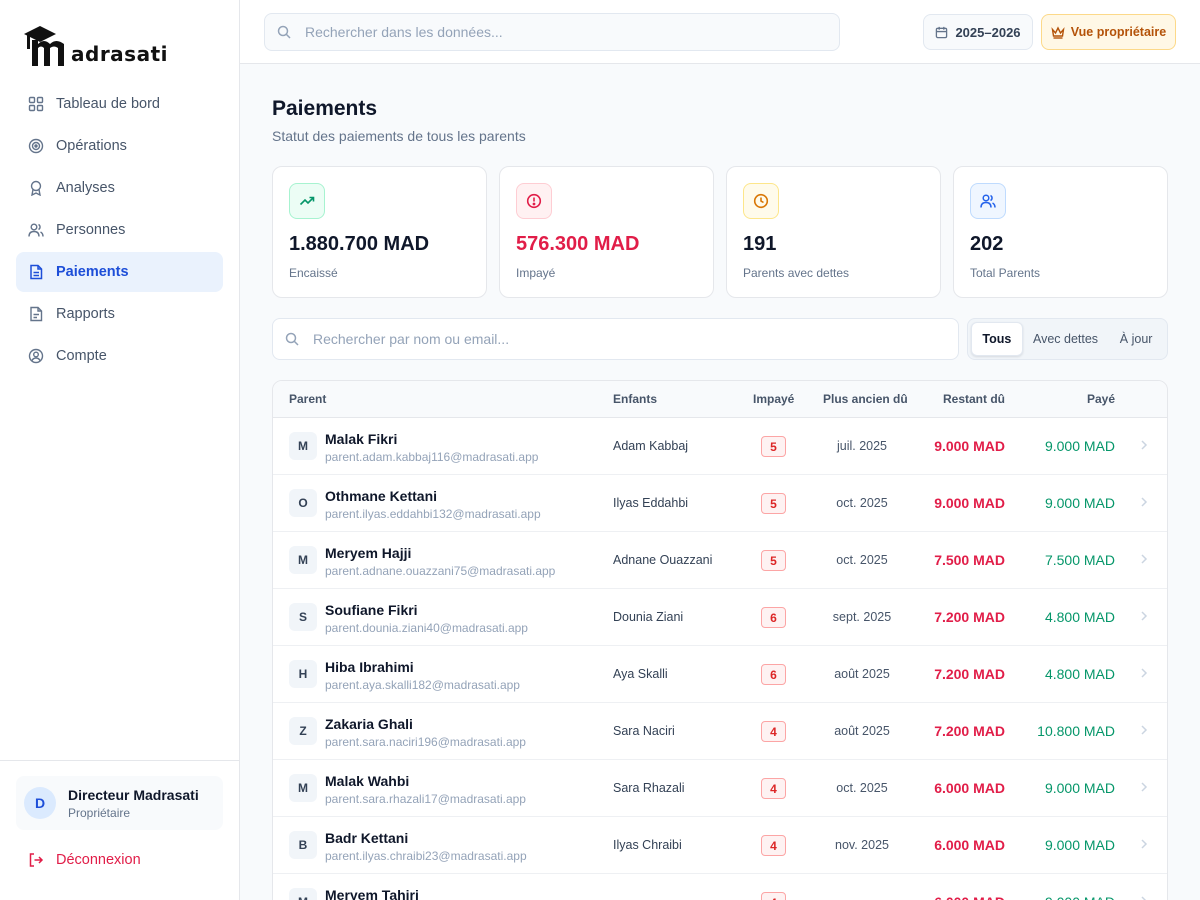 The image size is (1200, 900). I want to click on document-icon, so click(36, 272).